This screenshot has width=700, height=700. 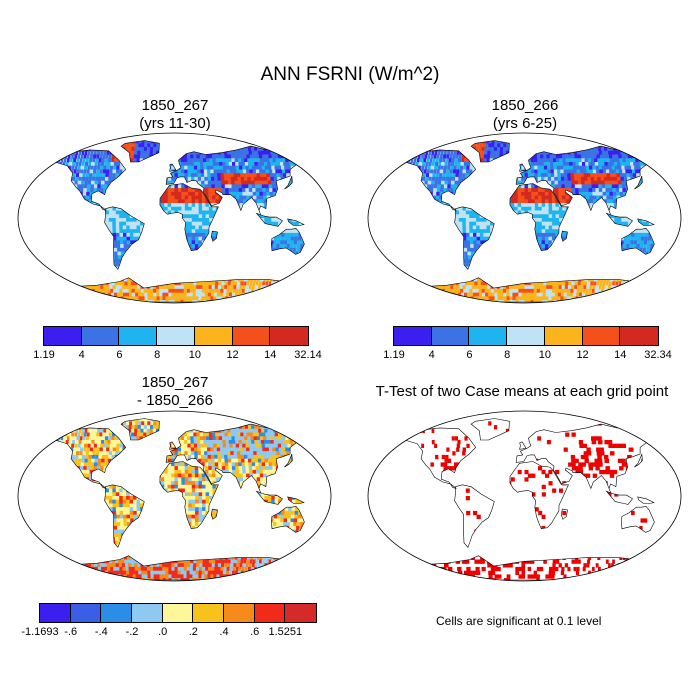 What do you see at coordinates (177, 343) in the screenshot?
I see `colorbar-panel-1: 1.19 4 6 8 10 12 14 32.14` at bounding box center [177, 343].